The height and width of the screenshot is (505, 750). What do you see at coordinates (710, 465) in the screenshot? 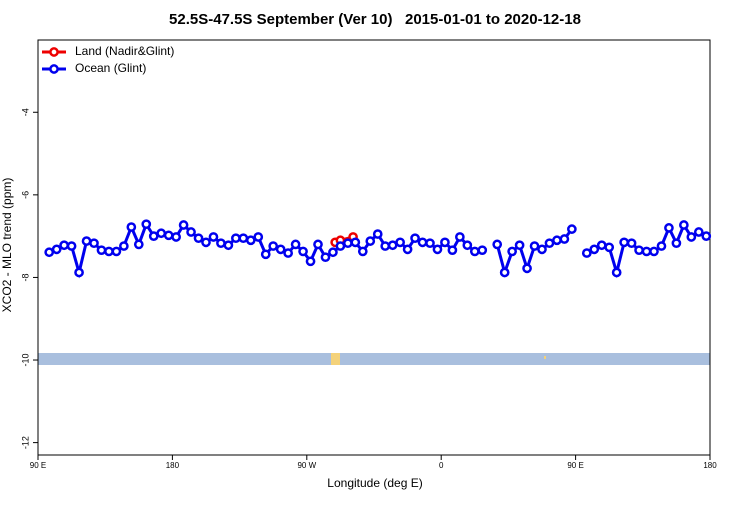
I see `x-tick-label: 180` at bounding box center [710, 465].